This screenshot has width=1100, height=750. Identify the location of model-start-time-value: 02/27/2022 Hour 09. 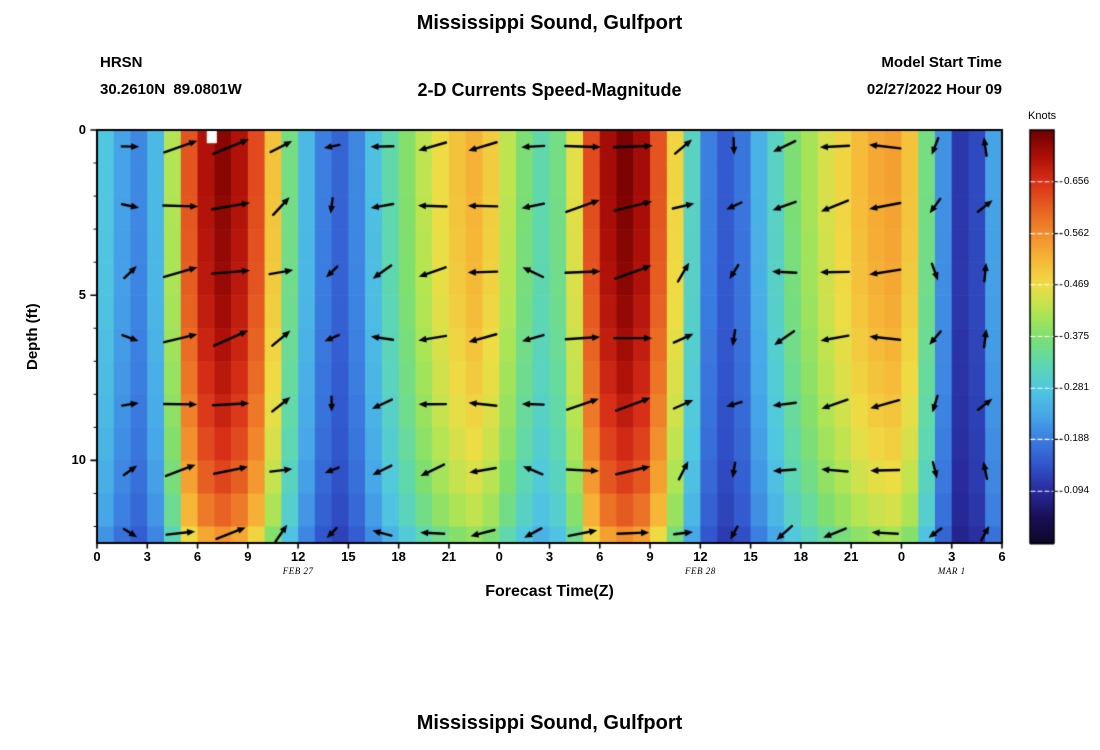
(934, 89).